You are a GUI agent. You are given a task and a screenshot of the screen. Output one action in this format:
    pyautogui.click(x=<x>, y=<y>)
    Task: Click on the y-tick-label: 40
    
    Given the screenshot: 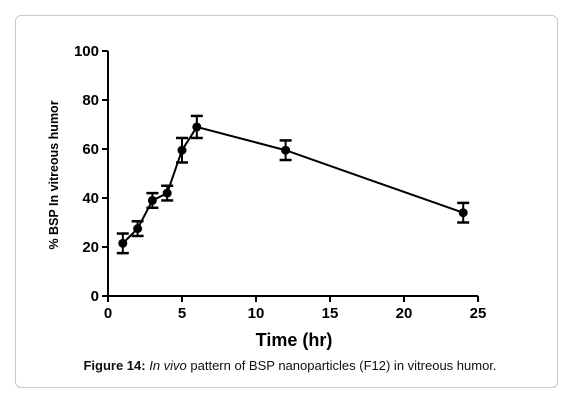 What is the action you would take?
    pyautogui.click(x=90, y=198)
    